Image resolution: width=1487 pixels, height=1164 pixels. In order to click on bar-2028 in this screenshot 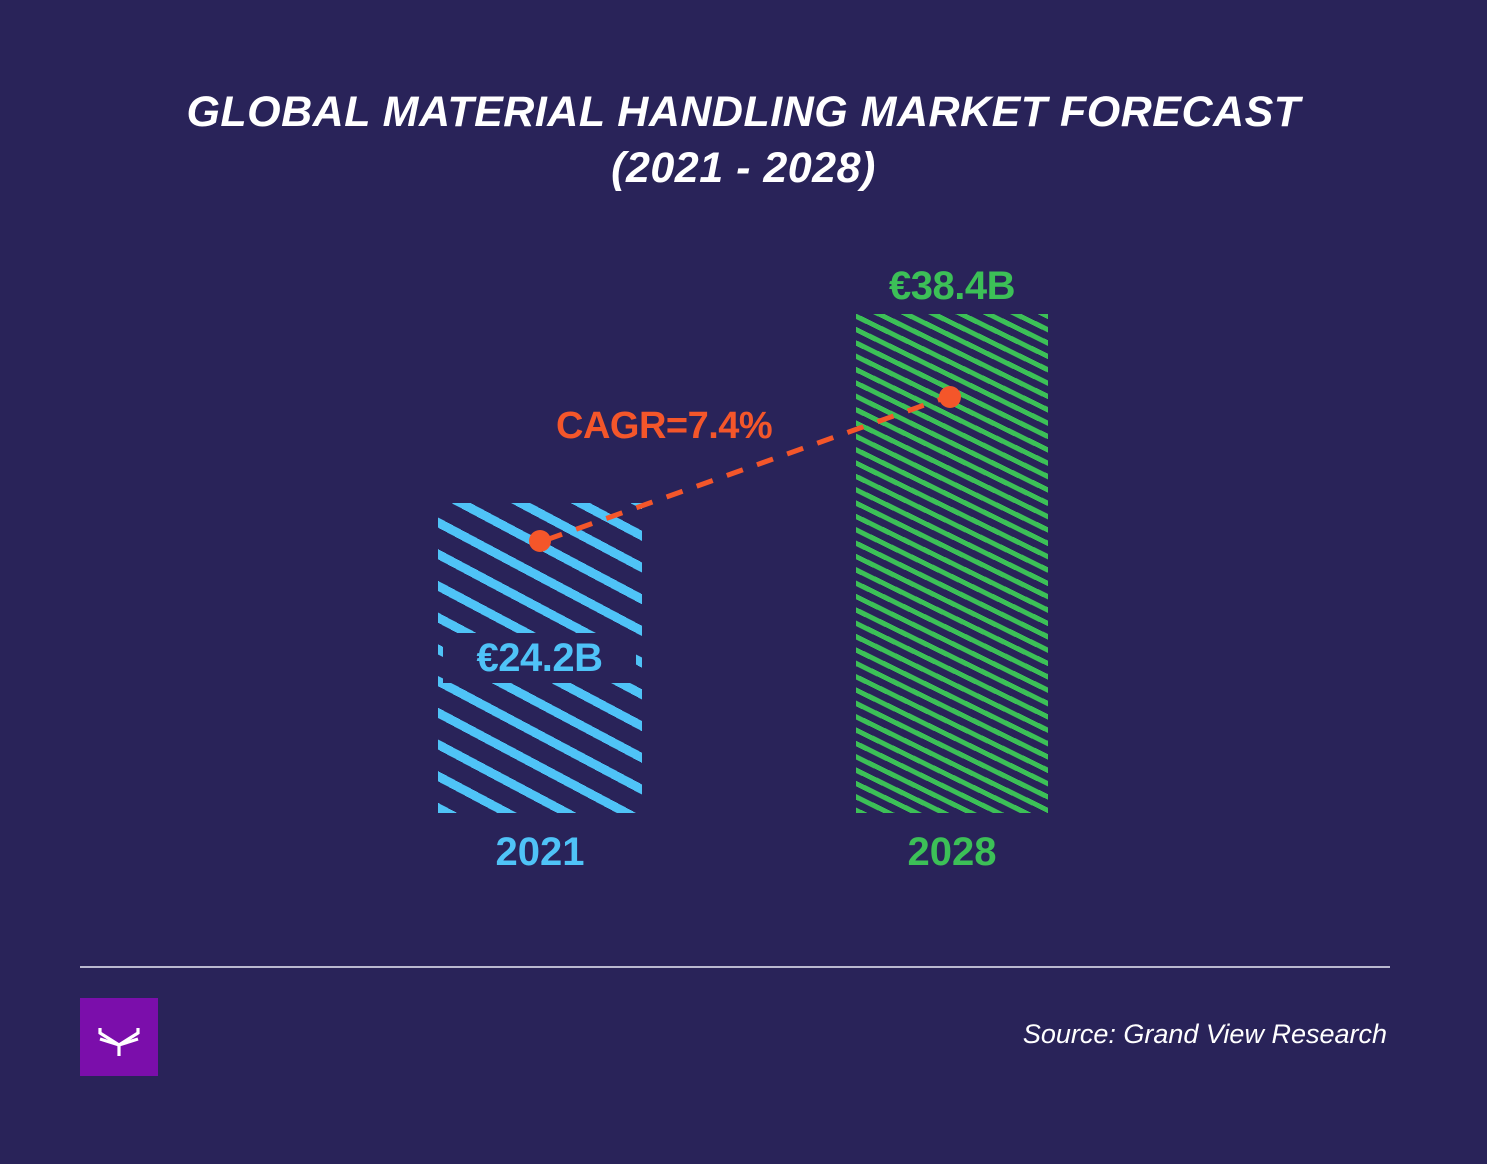, I will do `click(952, 563)`.